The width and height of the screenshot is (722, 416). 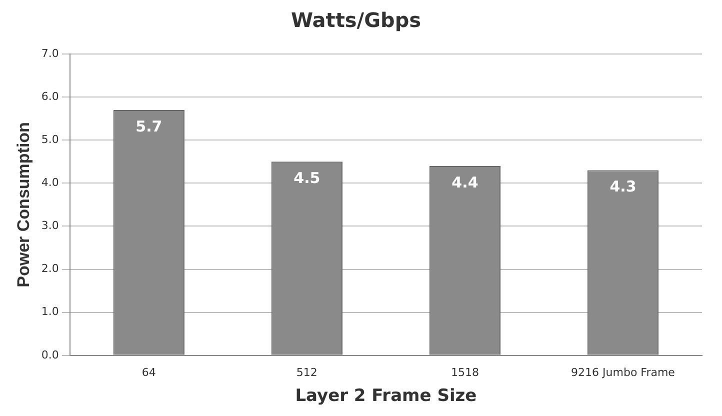 I want to click on x-tick-label: 9216 Jumbo Frame, so click(x=623, y=372).